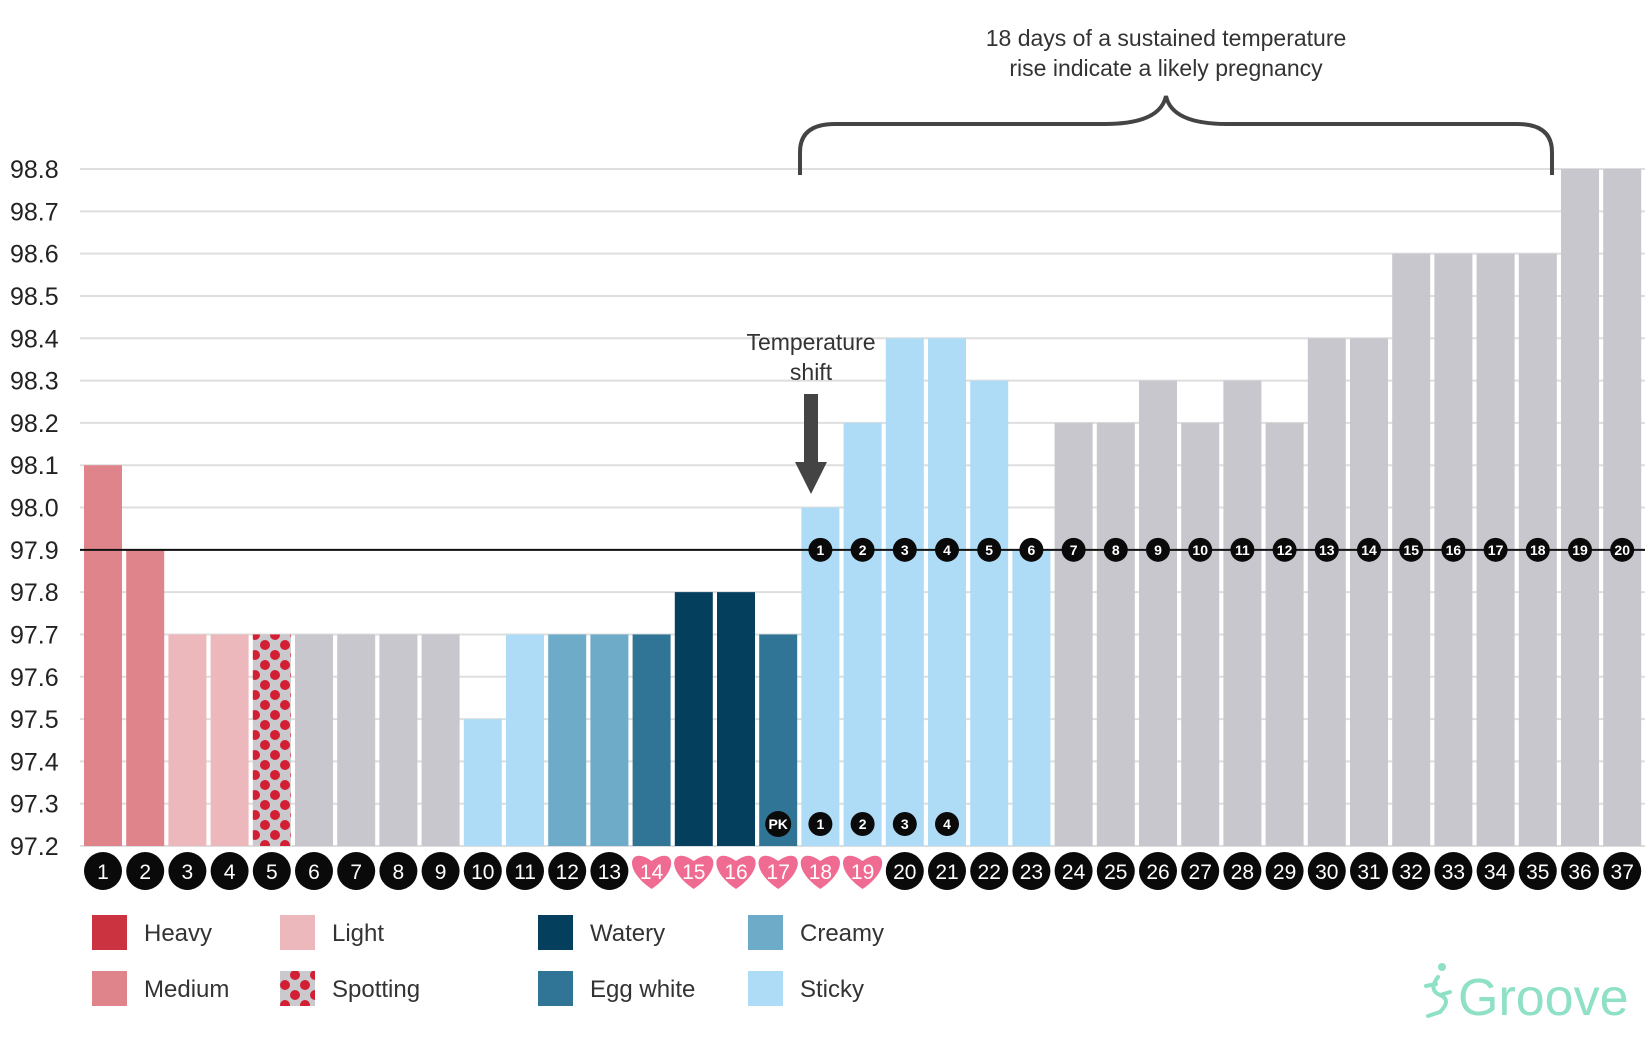 Image resolution: width=1650 pixels, height=1050 pixels. What do you see at coordinates (109, 988) in the screenshot?
I see `legend-swatch-medium` at bounding box center [109, 988].